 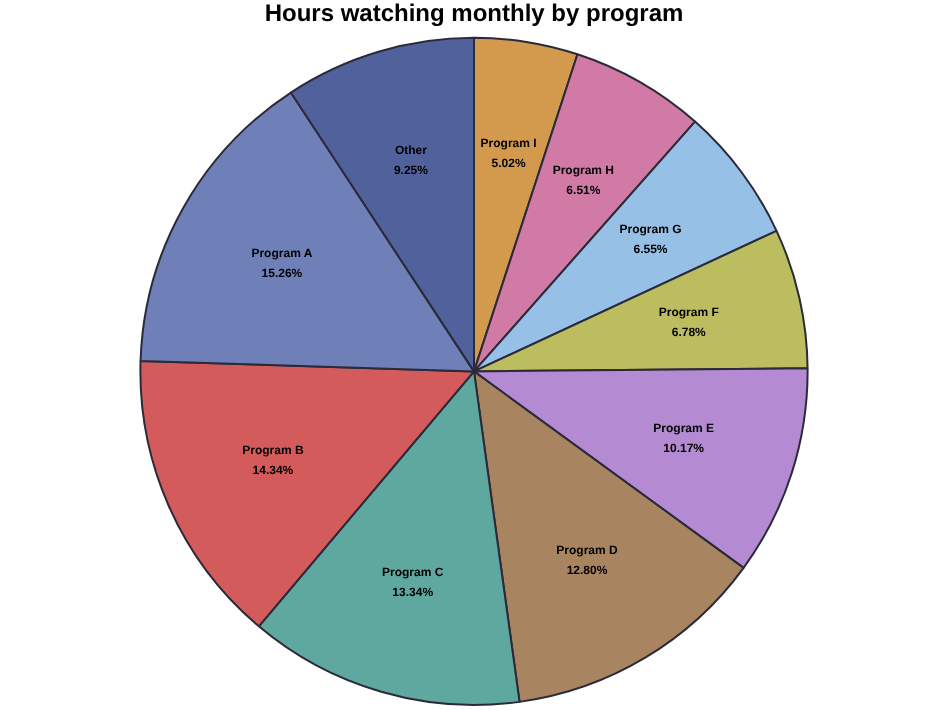 What do you see at coordinates (474, 14) in the screenshot?
I see `chart-title: Hours watching monthly by program` at bounding box center [474, 14].